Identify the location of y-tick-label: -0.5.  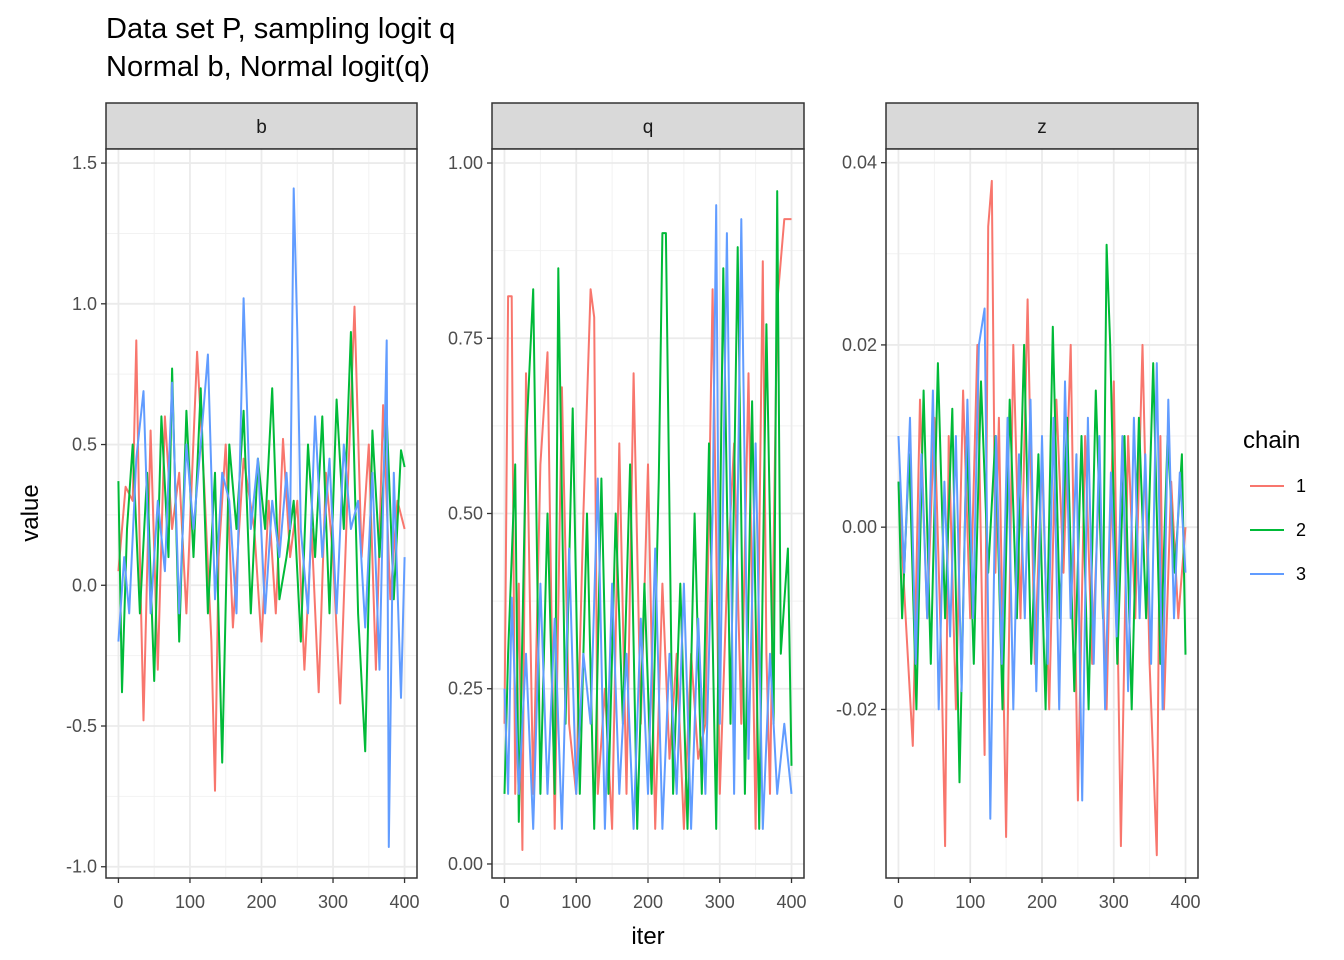
(81, 726).